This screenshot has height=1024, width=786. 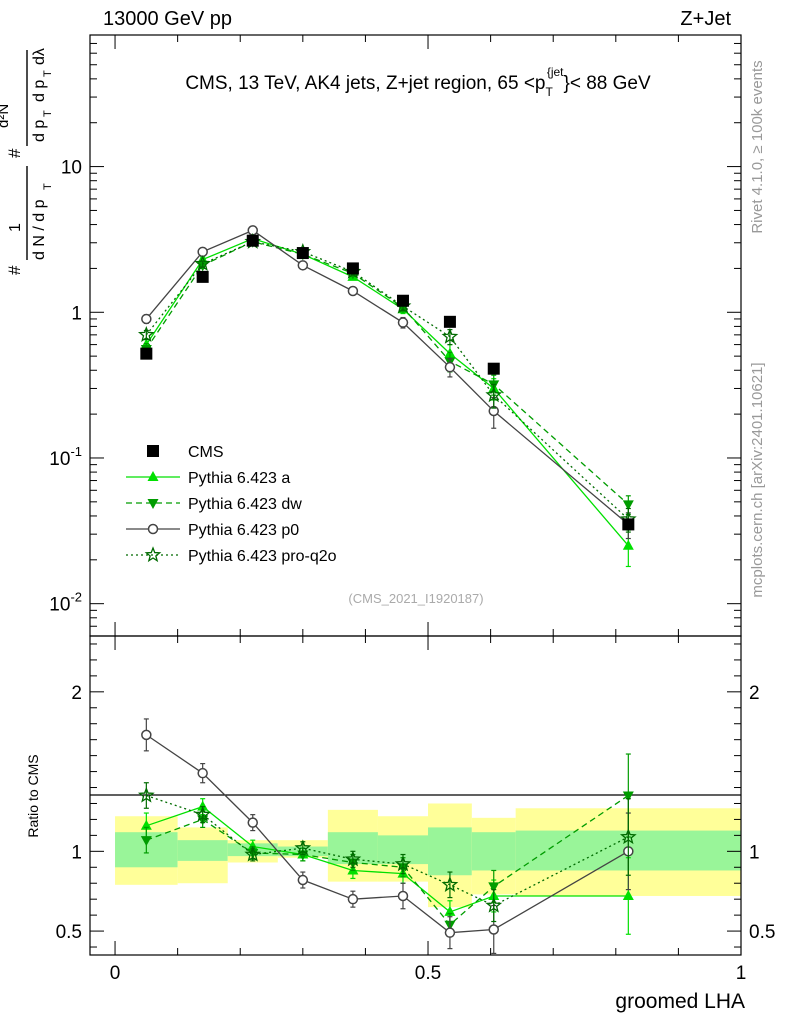 What do you see at coordinates (754, 693) in the screenshot?
I see `ratio-y-tick-label-right: 2` at bounding box center [754, 693].